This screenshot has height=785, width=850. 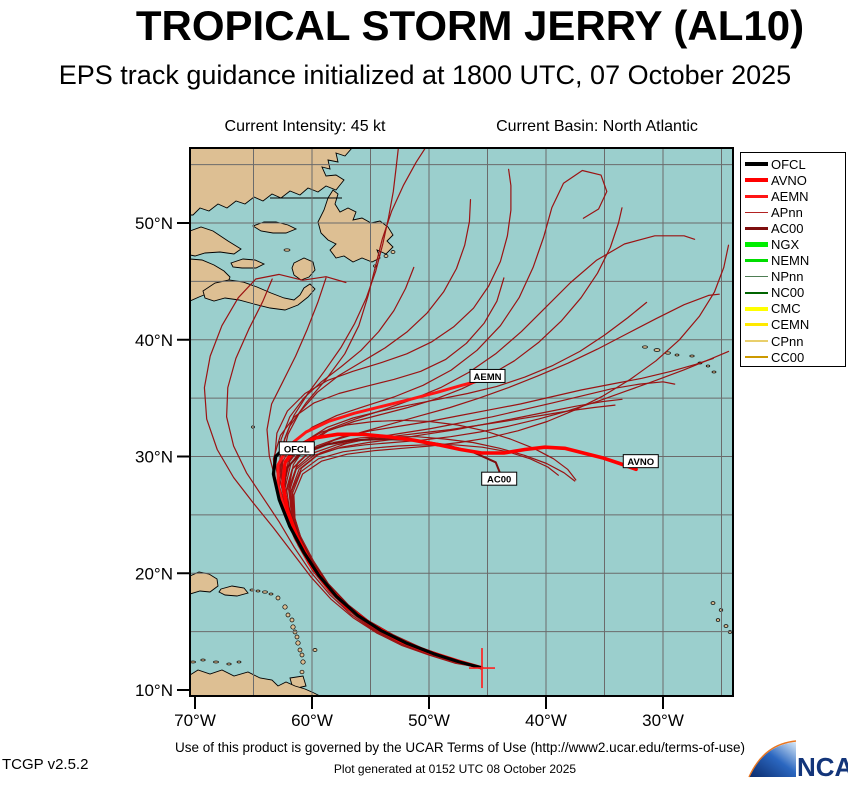 I want to click on track-label-box-ac00, so click(x=499, y=478).